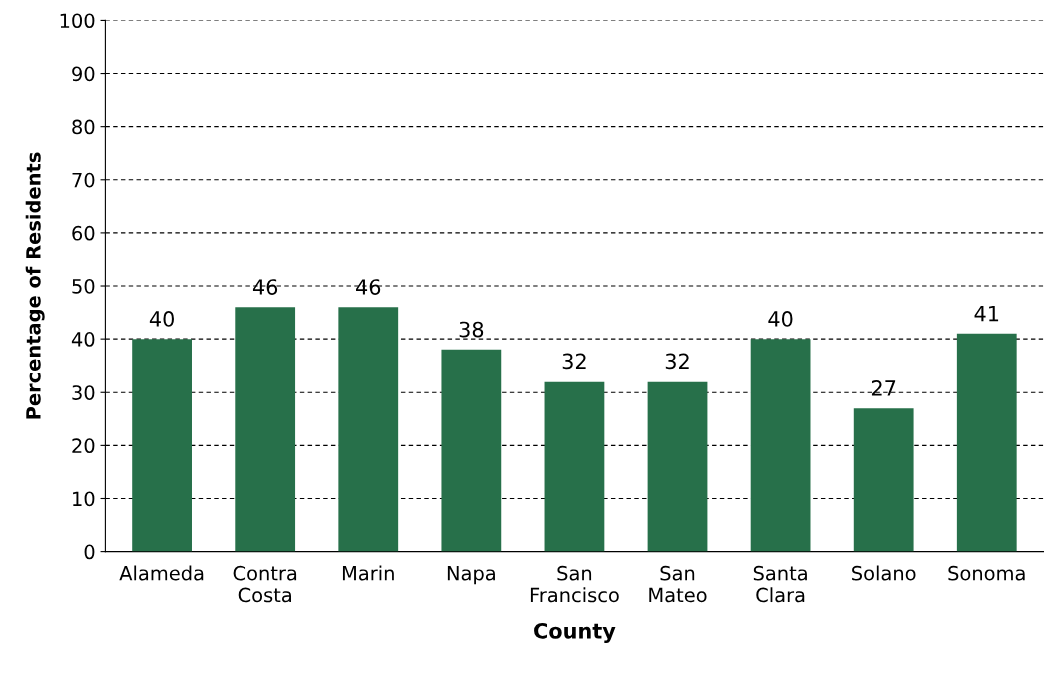 This screenshot has height=681, width=1054. Describe the element at coordinates (368, 573) in the screenshot. I see `x-tick-label: Marin` at that location.